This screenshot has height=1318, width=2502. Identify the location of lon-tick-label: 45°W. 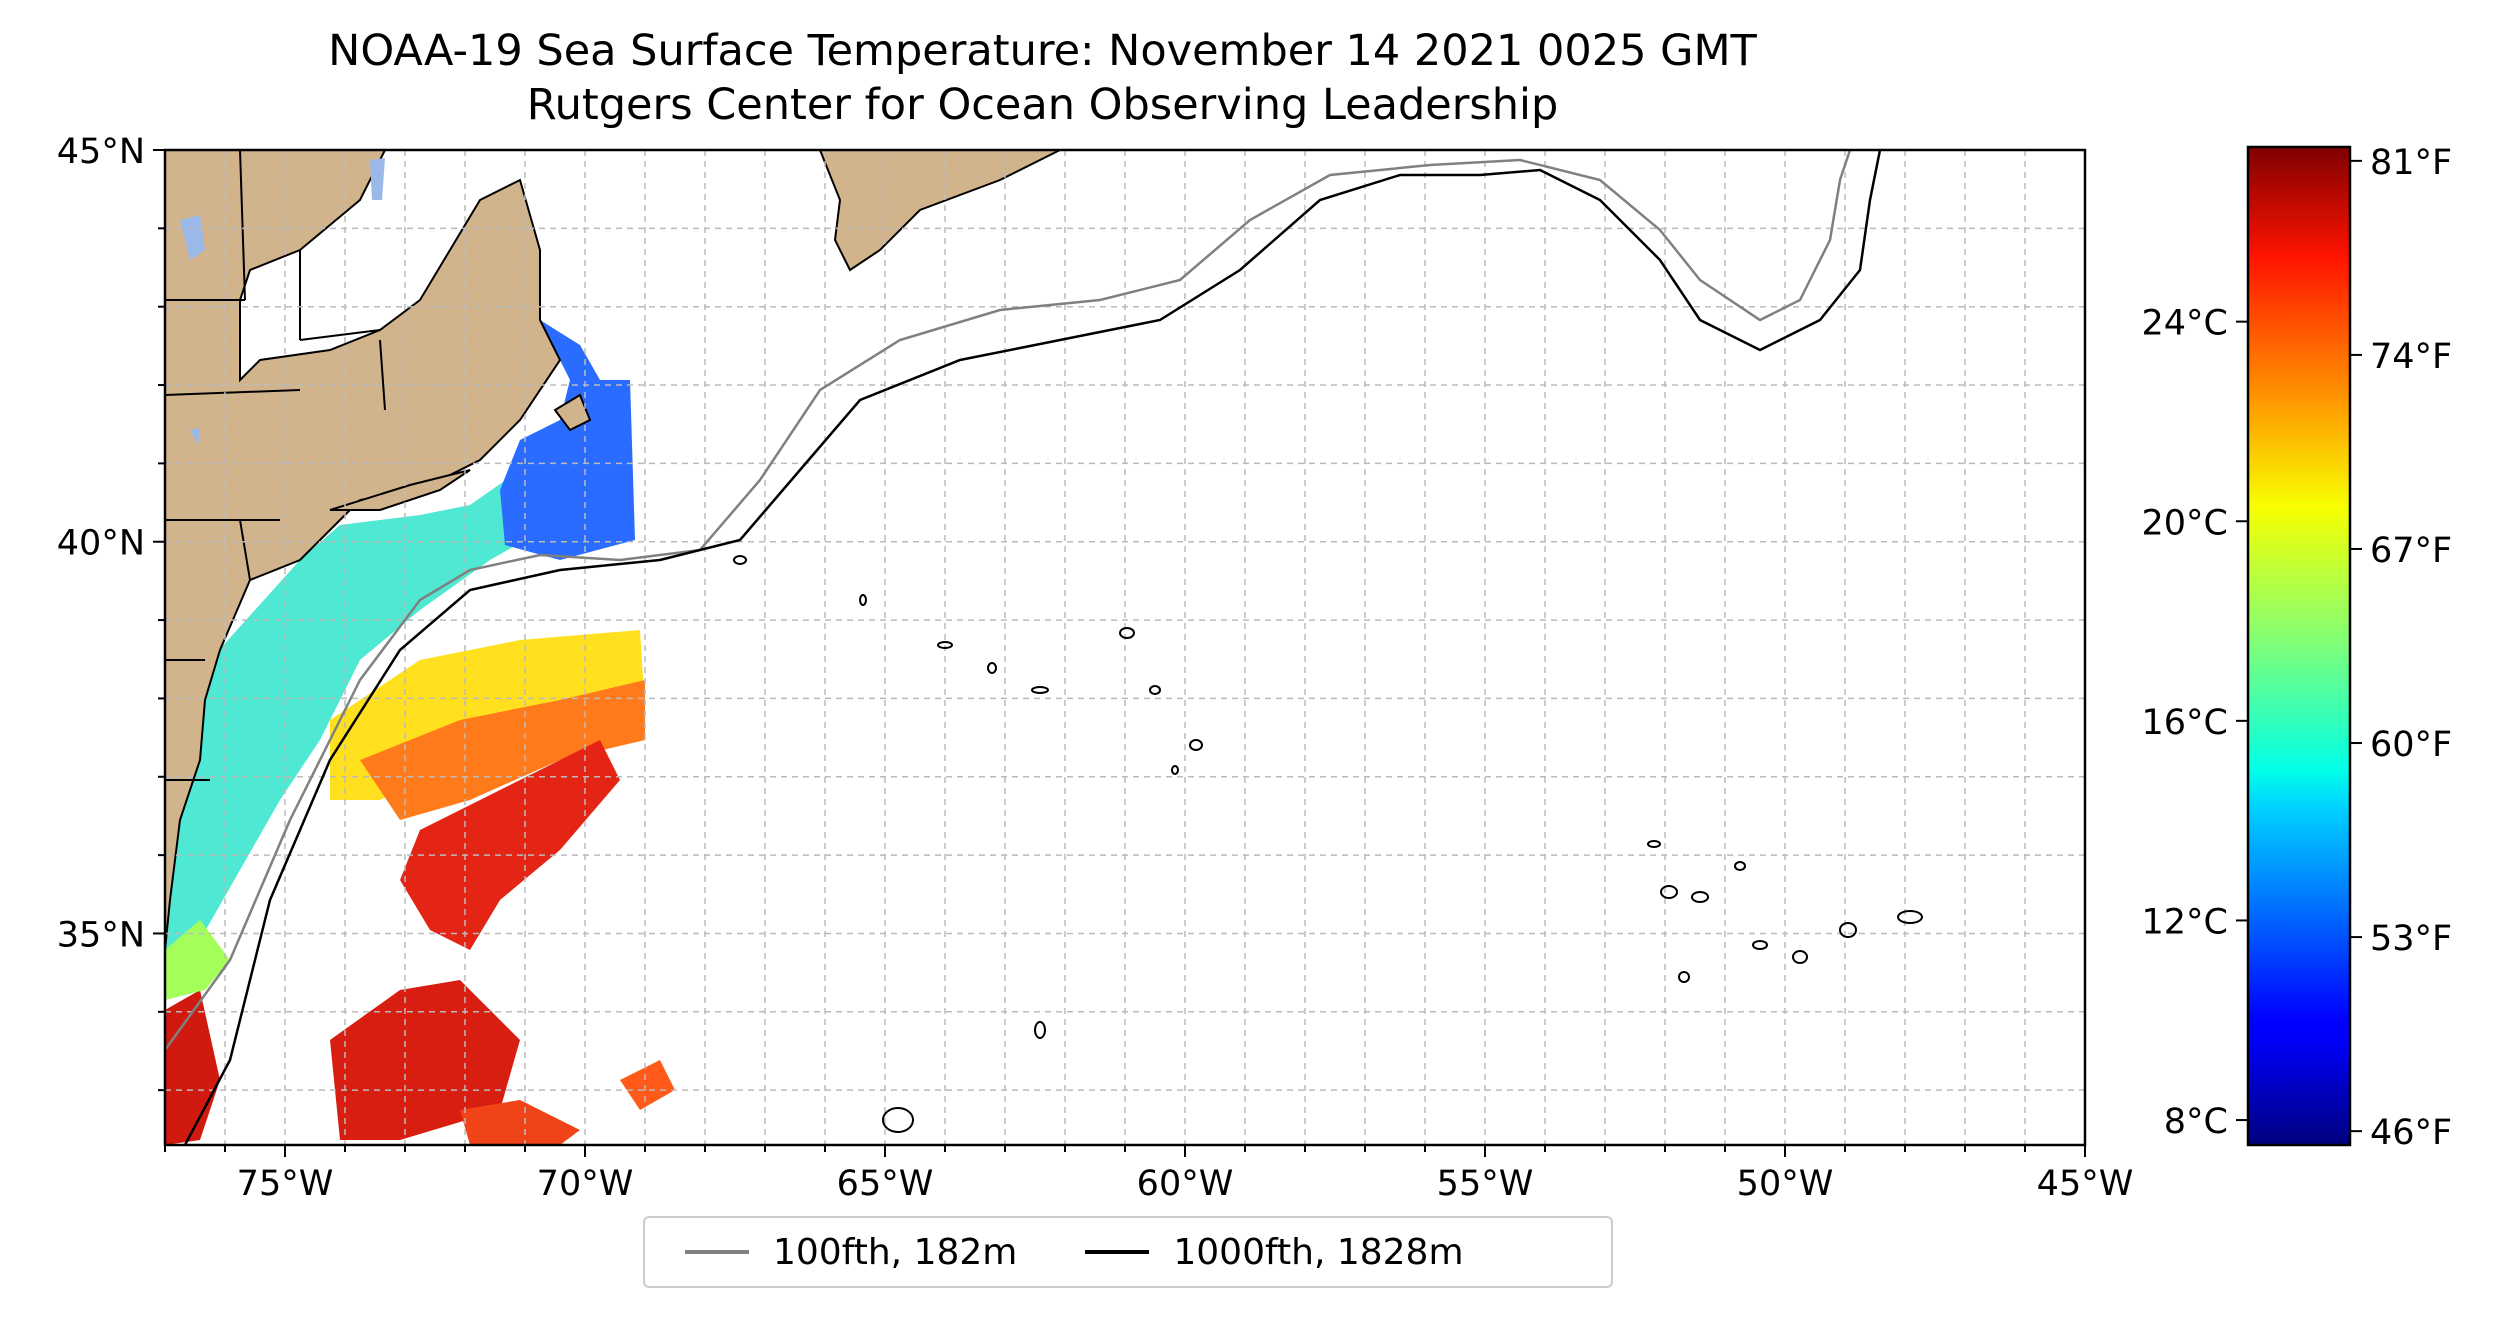
(2085, 1184).